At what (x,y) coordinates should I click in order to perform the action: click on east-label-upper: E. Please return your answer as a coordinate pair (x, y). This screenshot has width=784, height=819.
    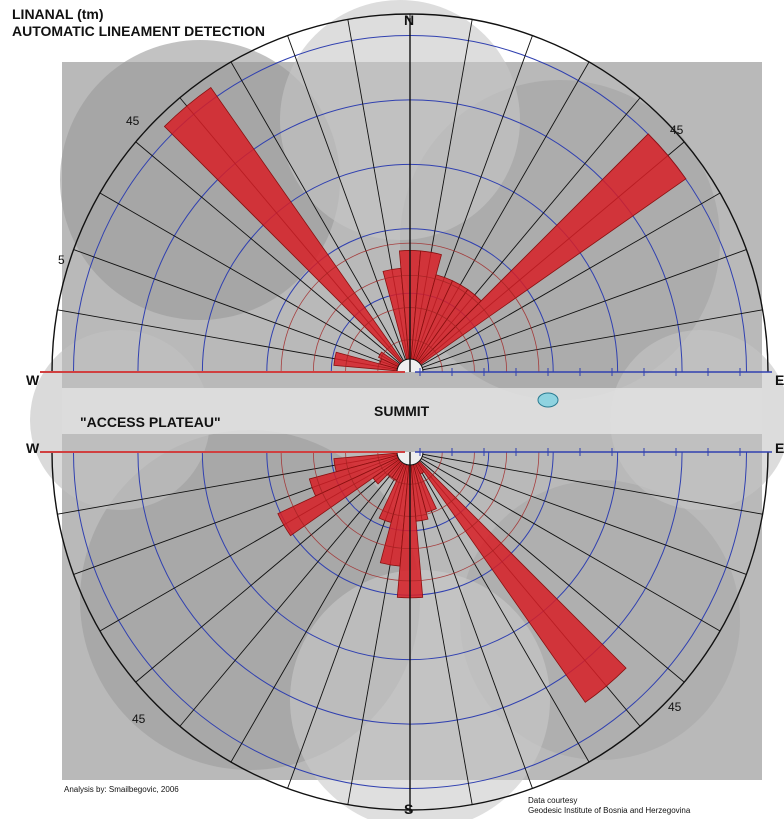
    Looking at the image, I should click on (779, 380).